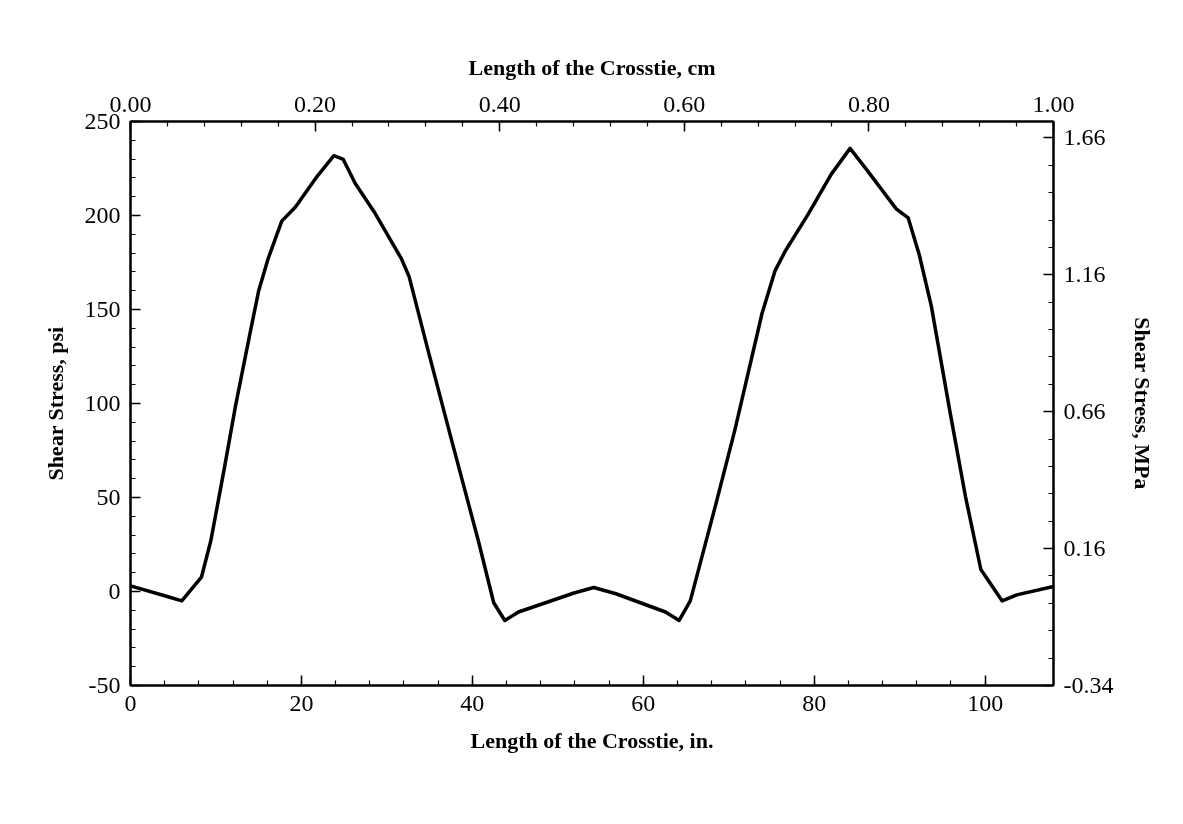 The image size is (1183, 824). Describe the element at coordinates (472, 702) in the screenshot. I see `x-tick-label: 40` at that location.